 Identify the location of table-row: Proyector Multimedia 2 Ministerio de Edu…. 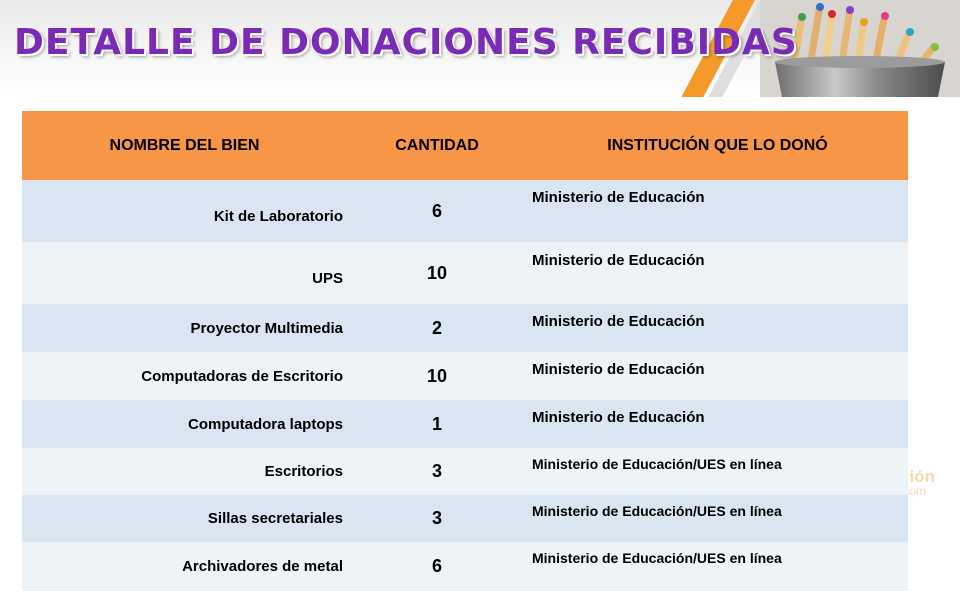
(465, 328).